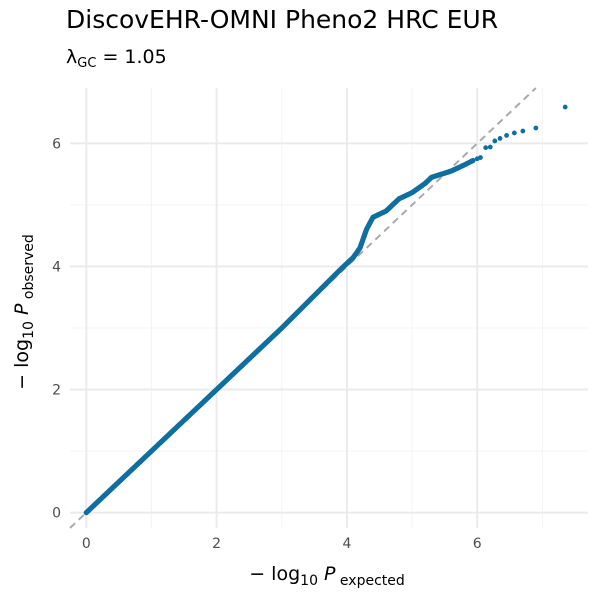 Image resolution: width=600 pixels, height=600 pixels. What do you see at coordinates (56, 267) in the screenshot?
I see `y-tick-label: 4` at bounding box center [56, 267].